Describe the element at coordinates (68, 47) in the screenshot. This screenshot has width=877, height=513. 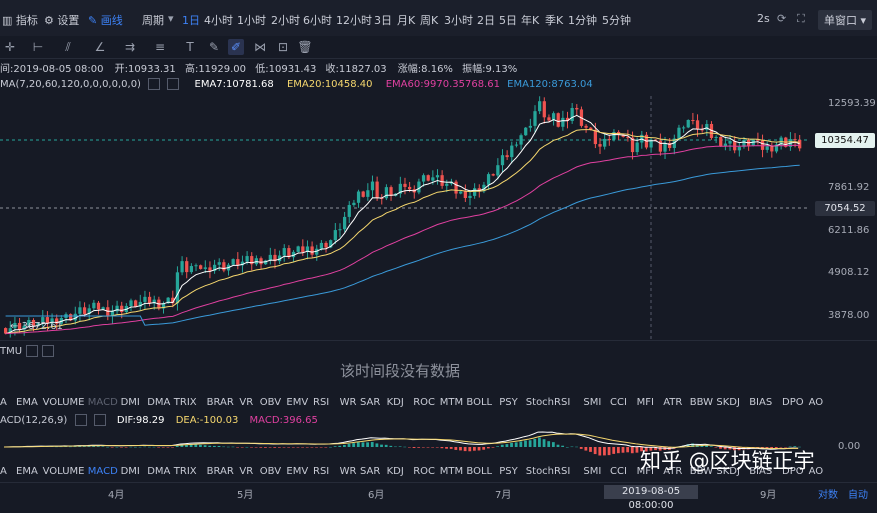
I see `parallel-lines-icon: ⫽` at that location.